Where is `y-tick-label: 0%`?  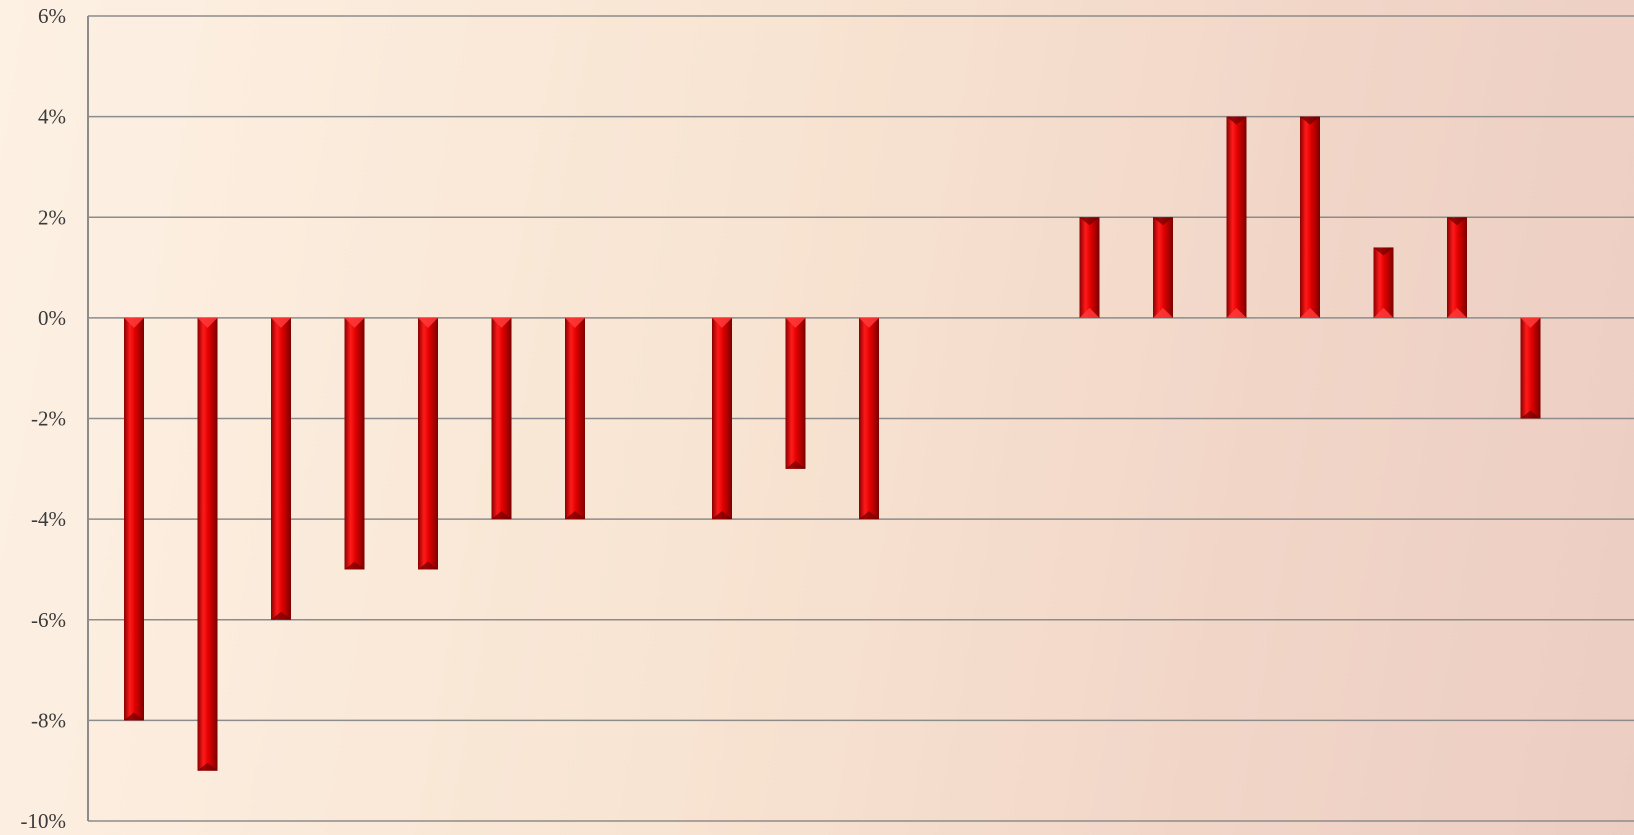 y-tick-label: 0% is located at coordinates (52, 318).